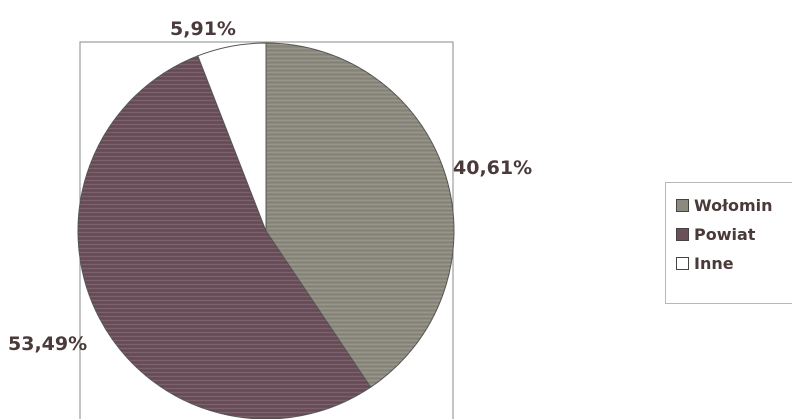  What do you see at coordinates (232, 137) in the screenshot?
I see `pie-slice-inne` at bounding box center [232, 137].